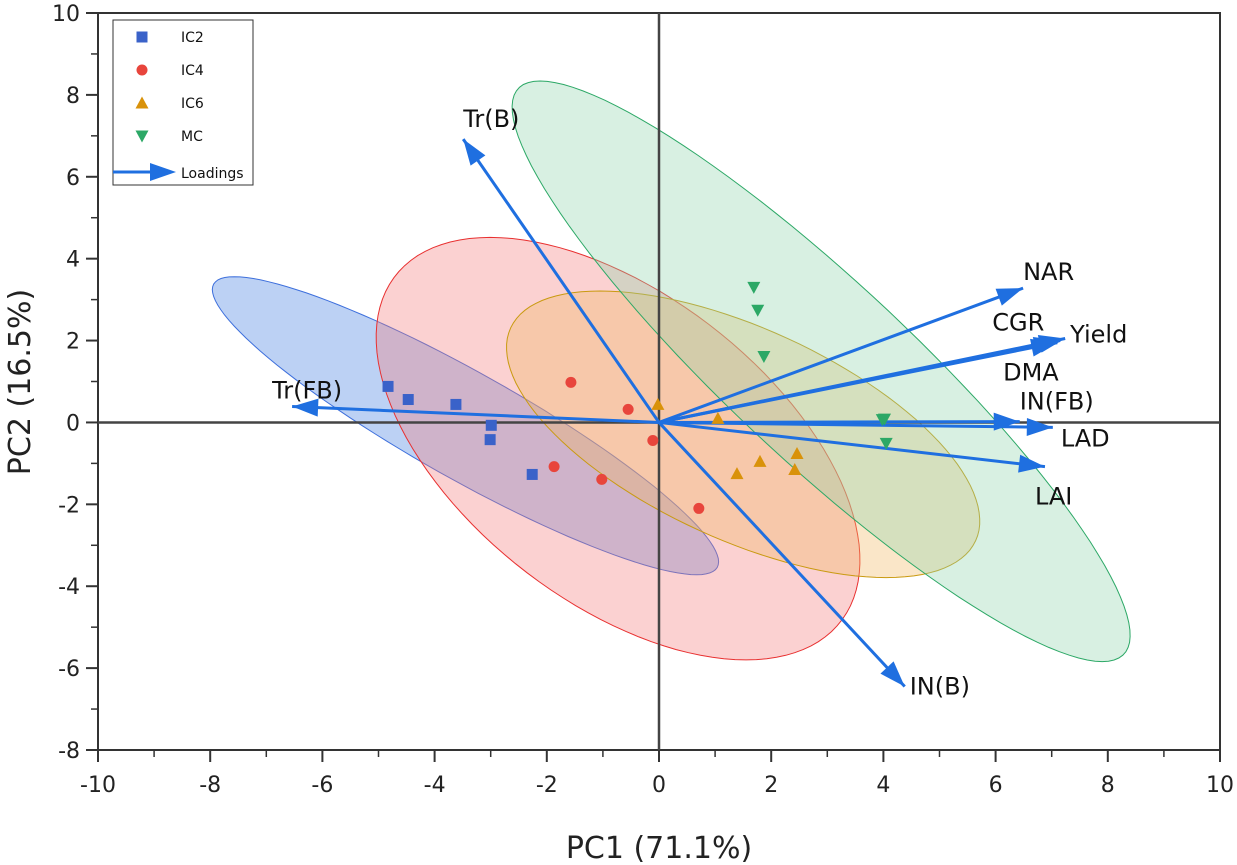 Image resolution: width=1237 pixels, height=865 pixels. I want to click on data-points, so click(637, 397).